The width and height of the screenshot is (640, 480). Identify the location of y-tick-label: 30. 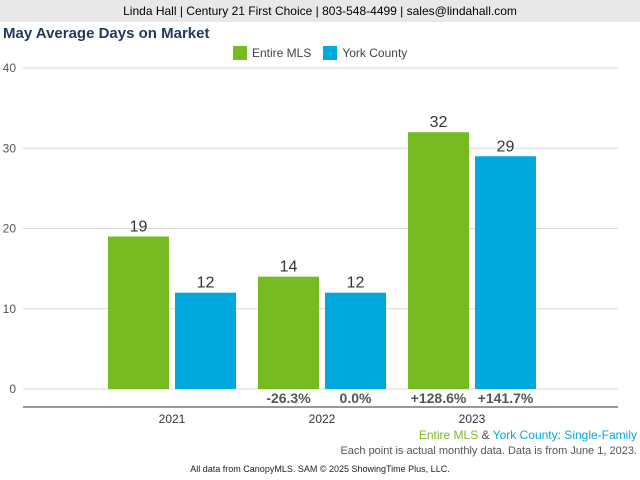
(10, 148).